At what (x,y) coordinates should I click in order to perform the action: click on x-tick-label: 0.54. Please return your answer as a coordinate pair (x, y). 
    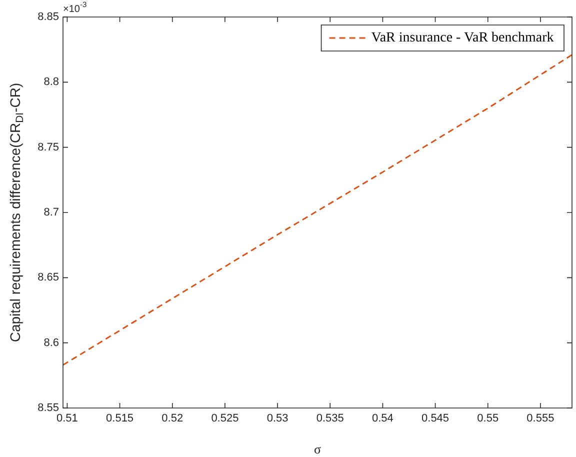
    Looking at the image, I should click on (383, 418).